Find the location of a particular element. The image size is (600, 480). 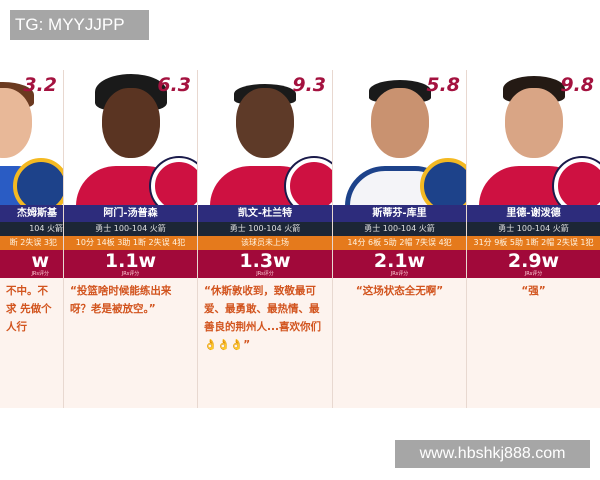

score-box: 2.9w JRs评分 is located at coordinates (533, 264).